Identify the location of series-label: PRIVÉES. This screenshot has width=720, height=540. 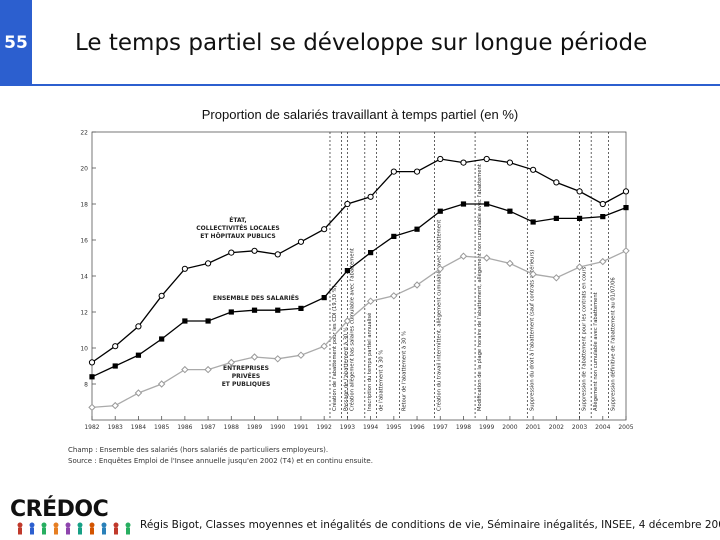
(246, 376).